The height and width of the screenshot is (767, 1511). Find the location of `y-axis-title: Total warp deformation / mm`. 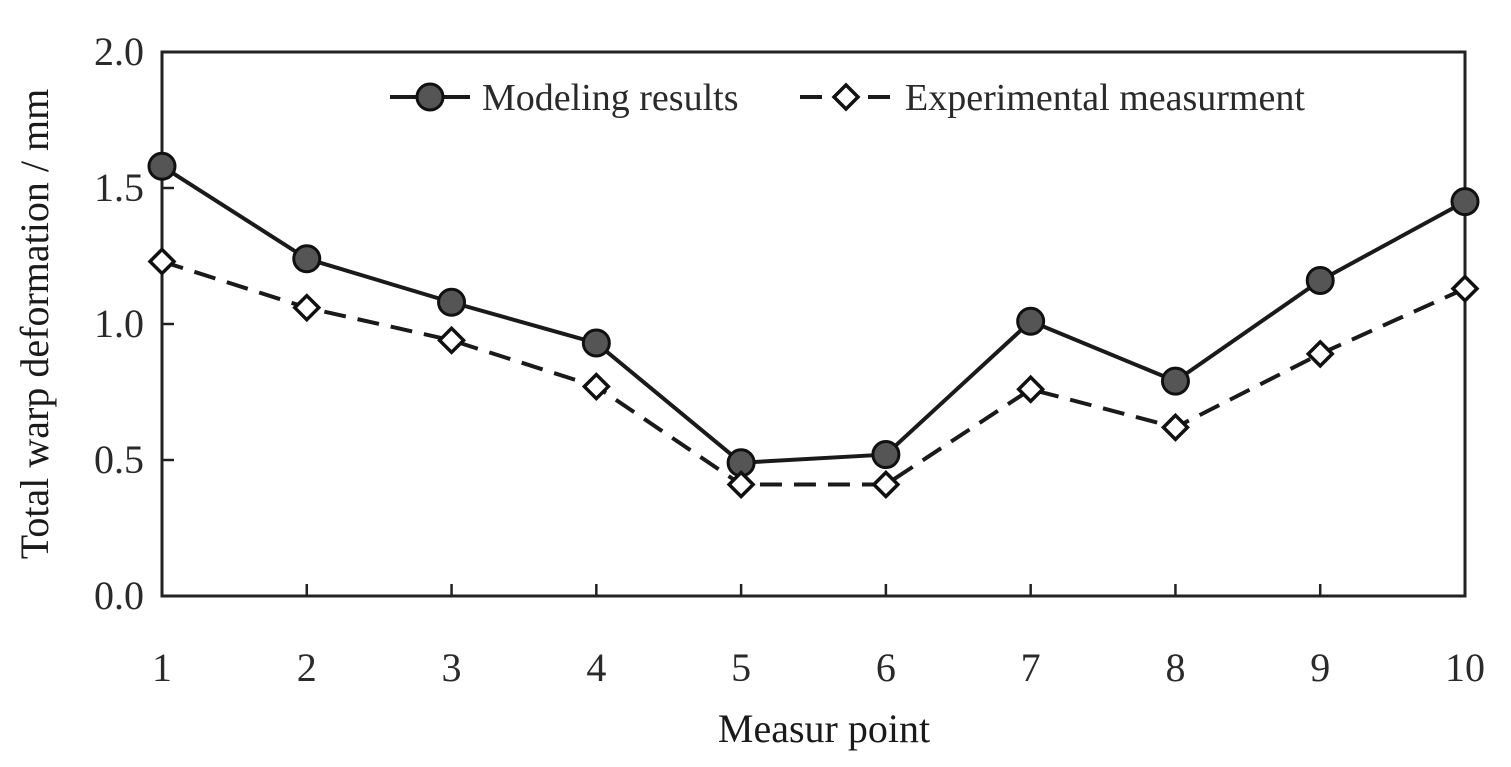

y-axis-title: Total warp deformation / mm is located at coordinates (34, 324).